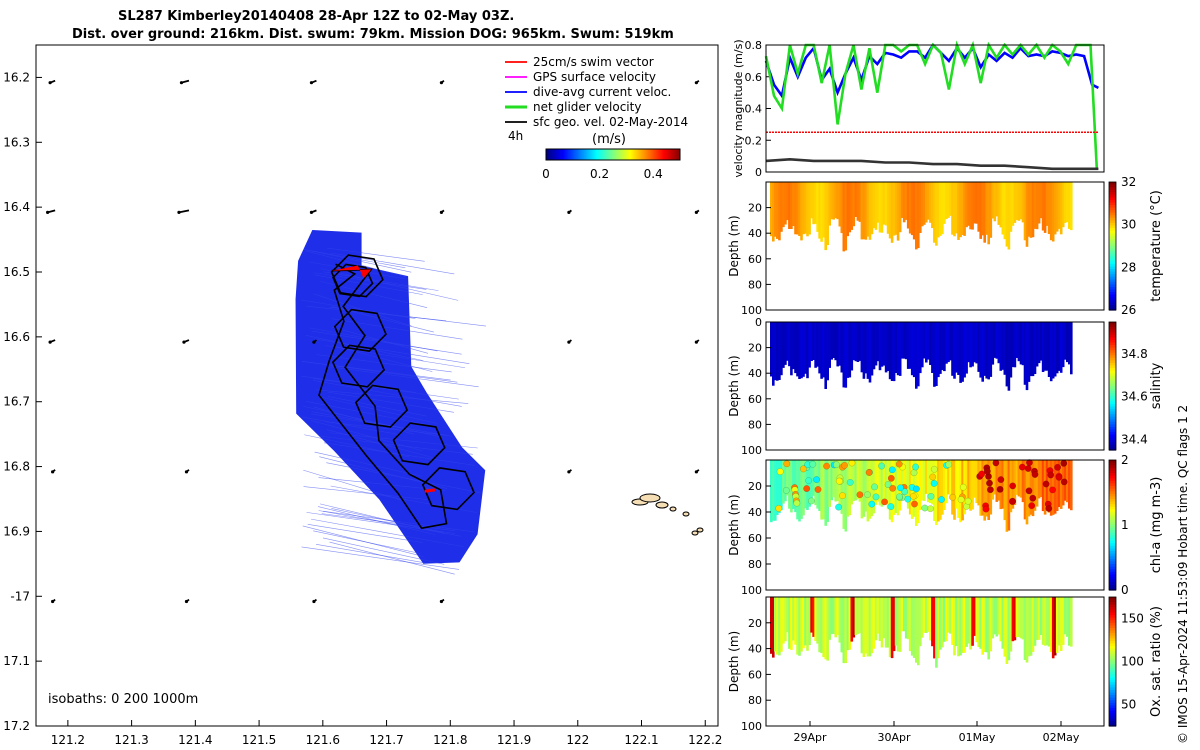  What do you see at coordinates (754, 140) in the screenshot?
I see `velocity-y-tick-label: 0.2` at bounding box center [754, 140].